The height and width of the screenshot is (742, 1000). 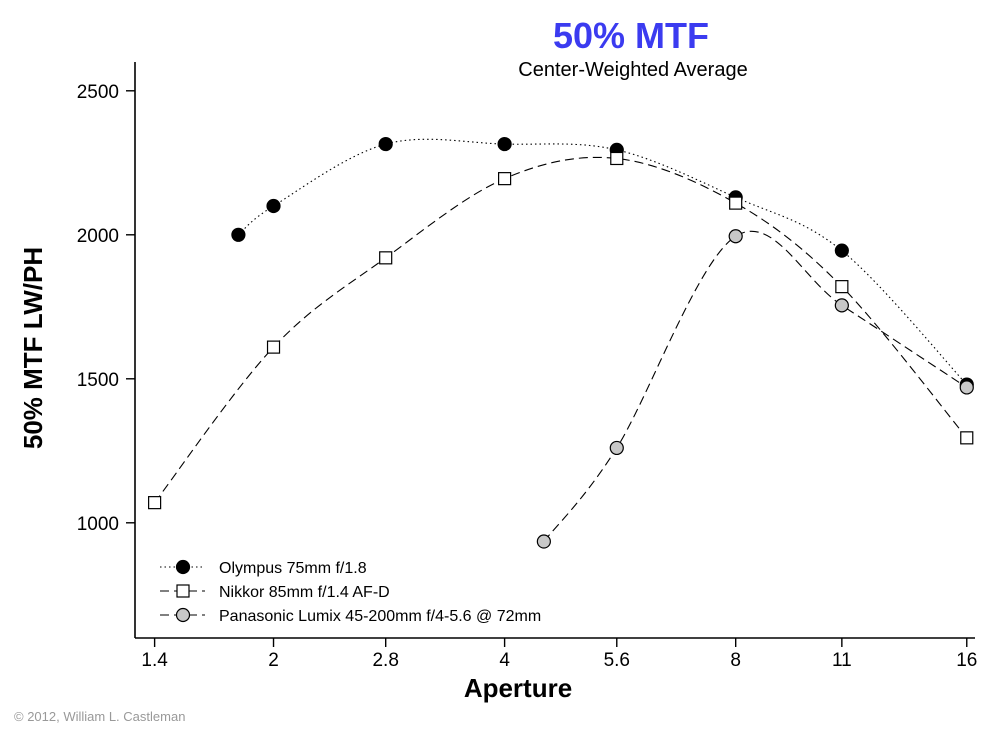 What do you see at coordinates (304, 592) in the screenshot?
I see `legend-label: Nikkor 85mm f/1.4 AF-D` at bounding box center [304, 592].